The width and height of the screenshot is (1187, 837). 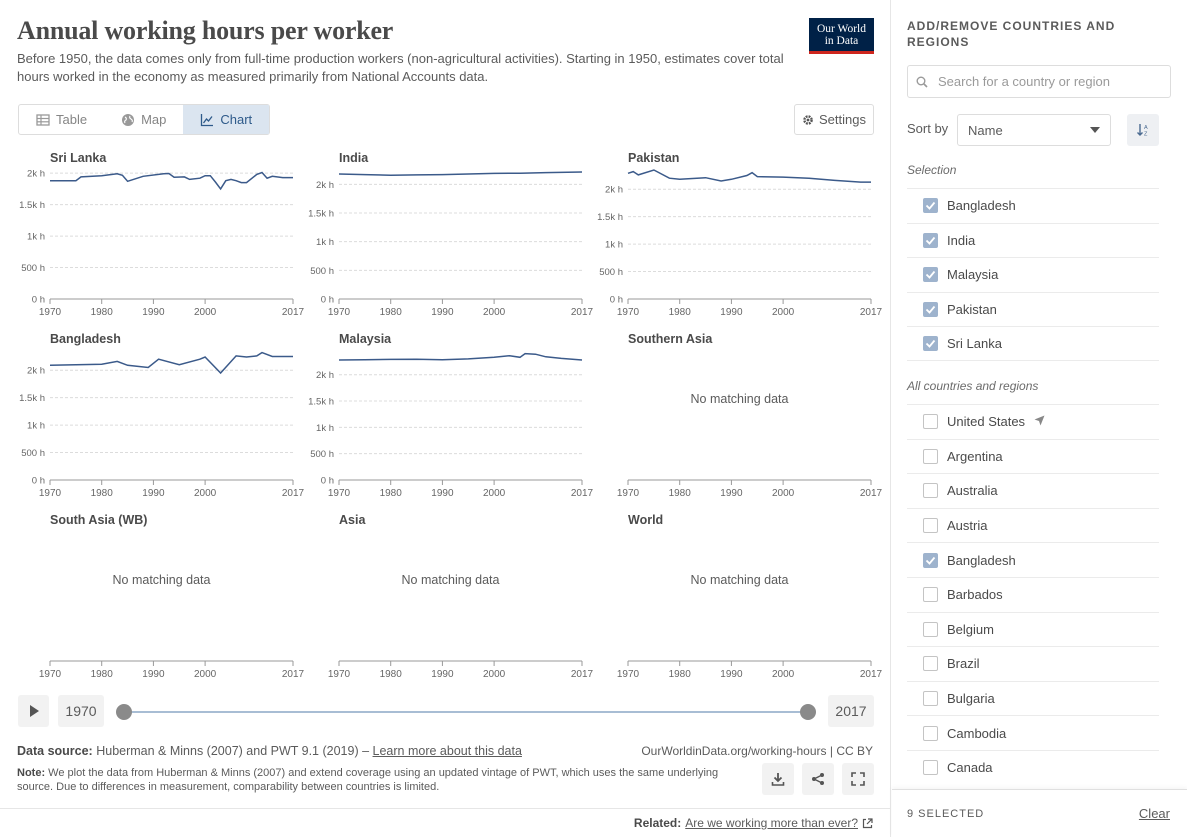 What do you see at coordinates (1033, 274) in the screenshot?
I see `entity-row: Malaysia` at bounding box center [1033, 274].